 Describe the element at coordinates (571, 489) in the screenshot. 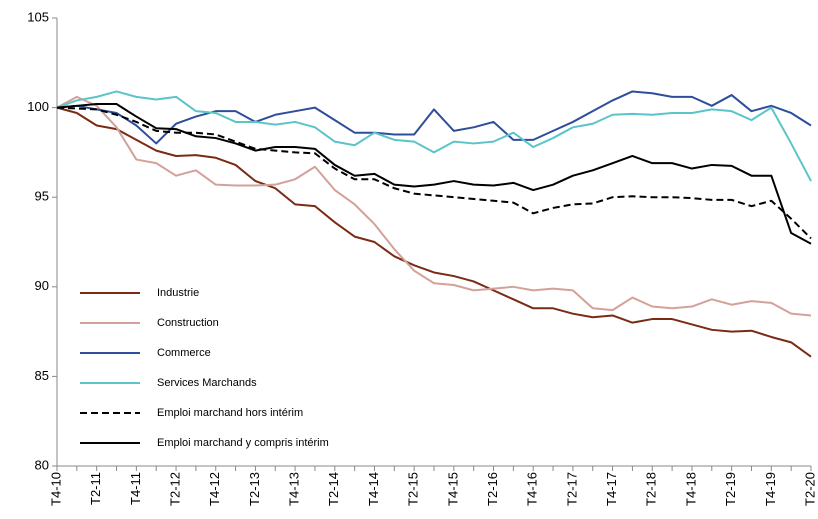

I see `x-tick-label: T2-17` at that location.